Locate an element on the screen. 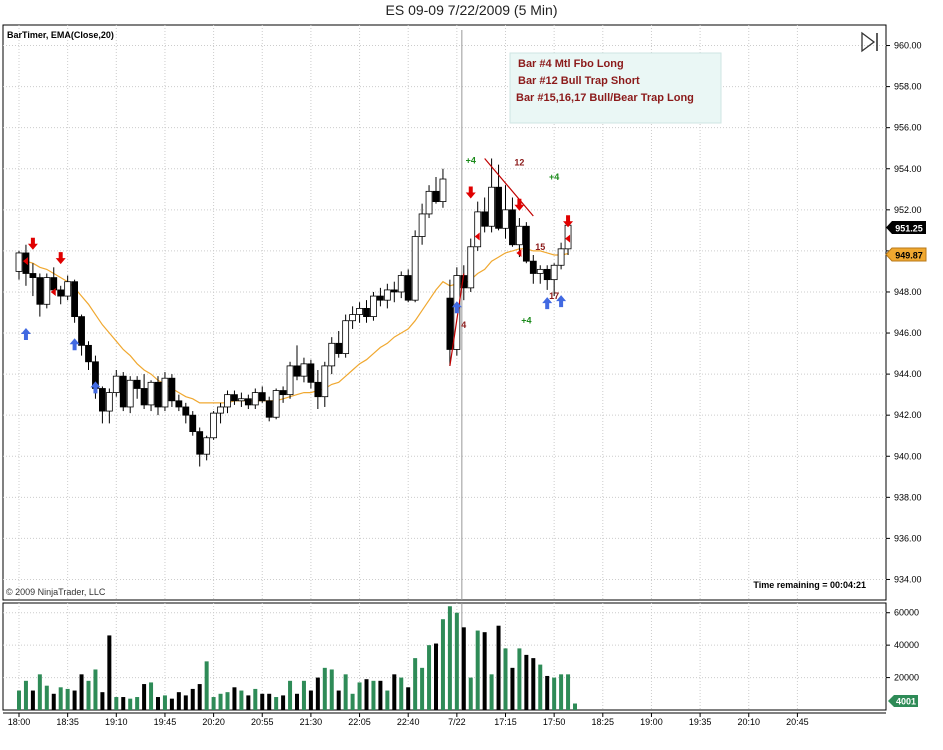 This screenshot has width=943, height=750. volume-series is located at coordinates (297, 658).